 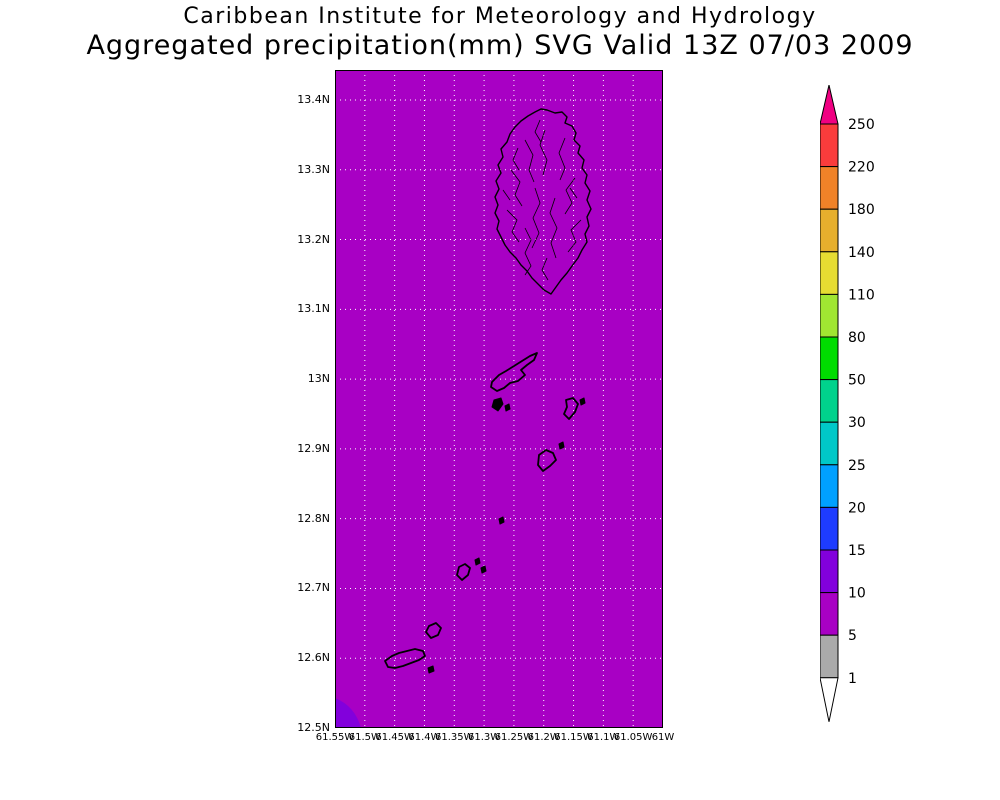 I want to click on island-palm-island, so click(x=433, y=630).